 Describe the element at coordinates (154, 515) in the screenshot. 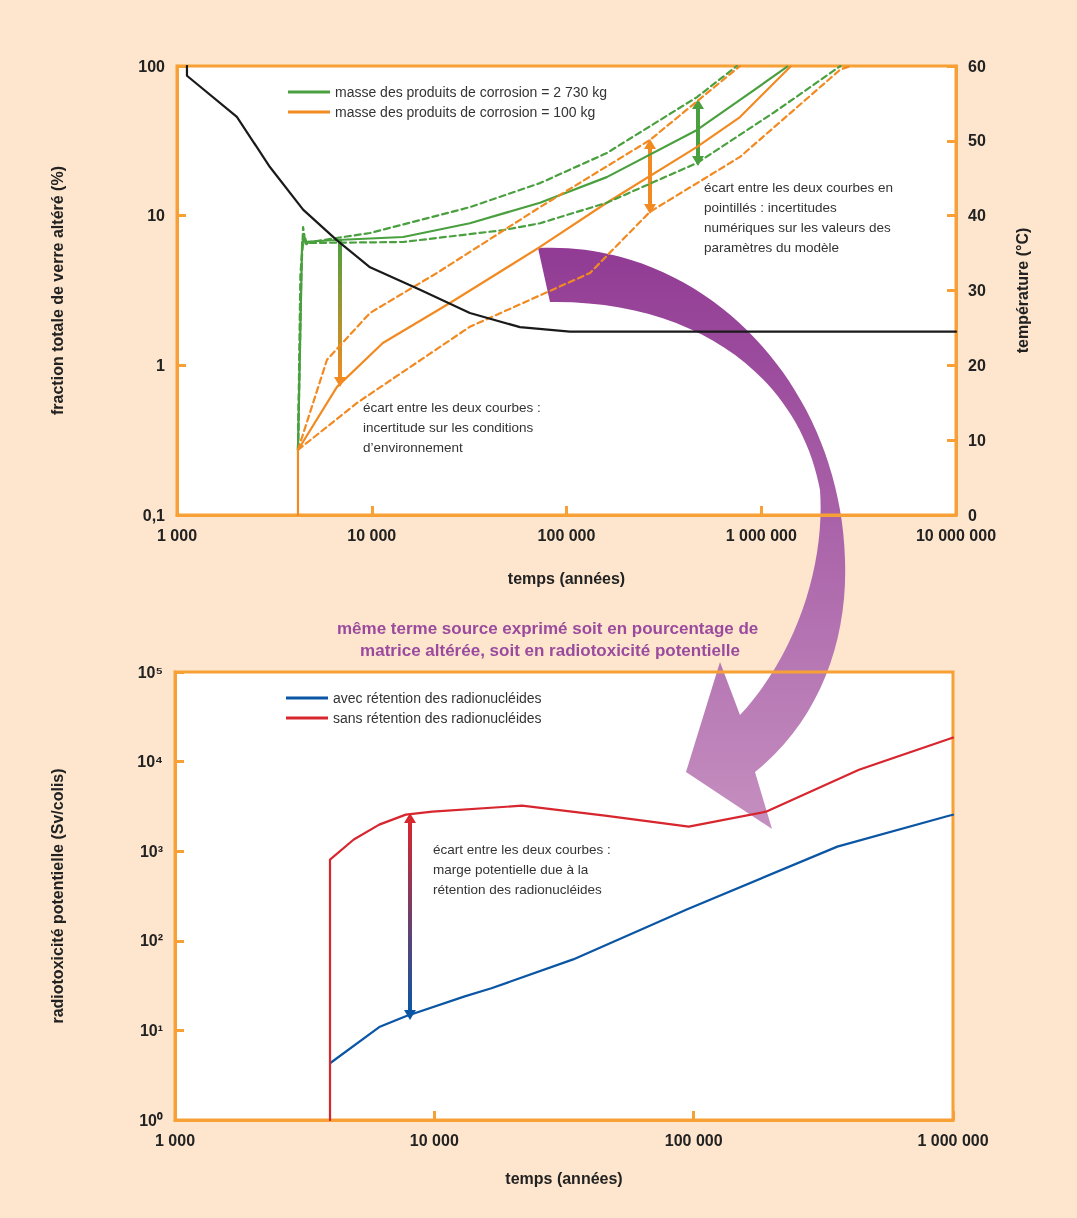

I see `y-tick-label: 0,1` at that location.